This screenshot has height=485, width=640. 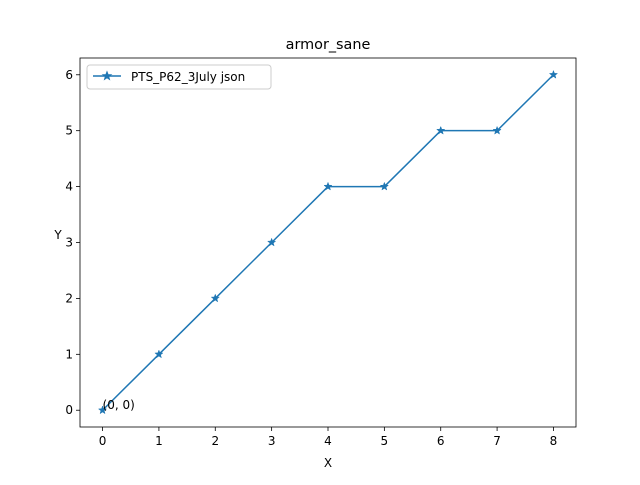 What do you see at coordinates (215, 441) in the screenshot?
I see `x-tick-label: 2` at bounding box center [215, 441].